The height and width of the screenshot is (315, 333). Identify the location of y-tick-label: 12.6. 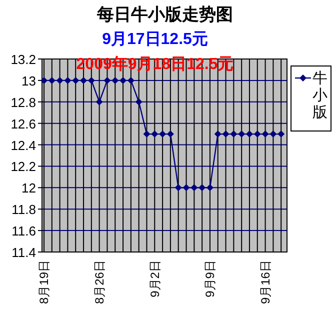
(23, 124).